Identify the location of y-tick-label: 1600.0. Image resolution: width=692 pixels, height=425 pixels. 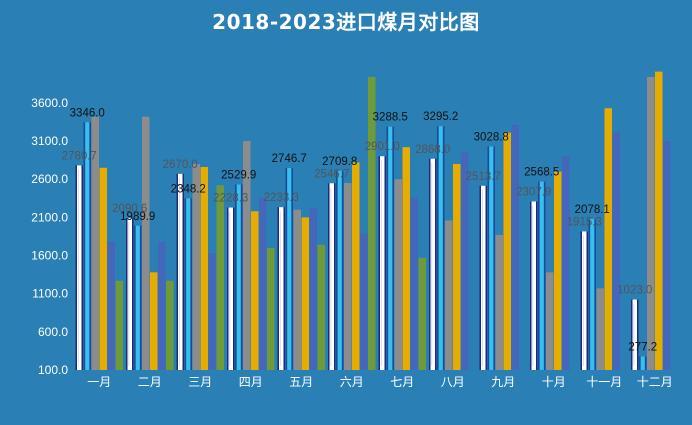
(49, 256).